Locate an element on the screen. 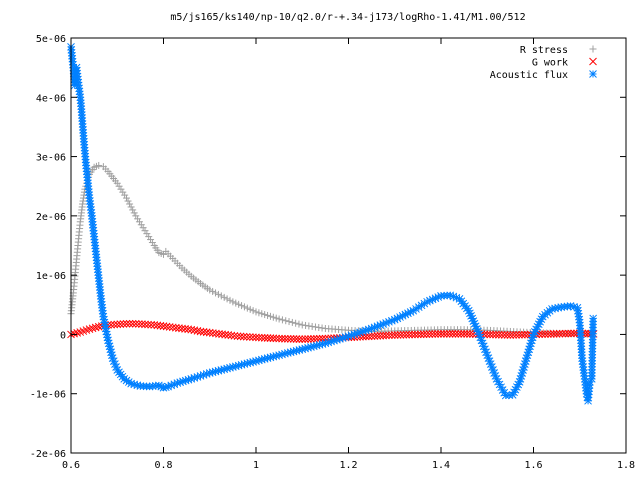 The width and height of the screenshot is (640, 480). x-tick-label: 0.8 is located at coordinates (163, 465).